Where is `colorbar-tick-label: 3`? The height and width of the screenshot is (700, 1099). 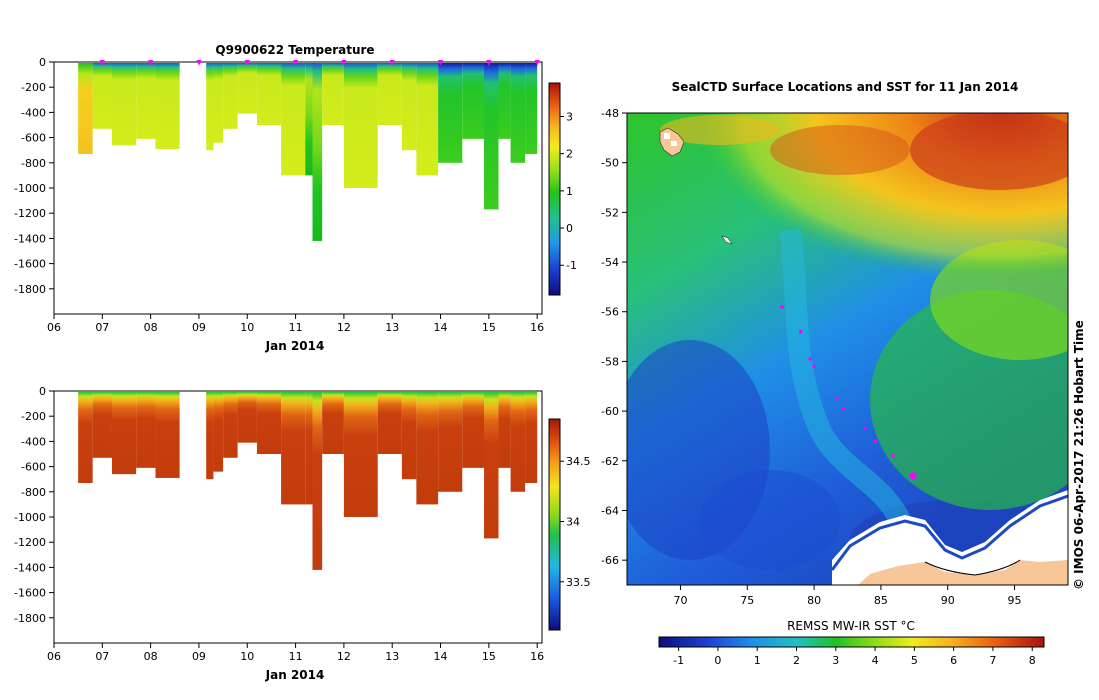
colorbar-tick-label: 3 is located at coordinates (569, 116).